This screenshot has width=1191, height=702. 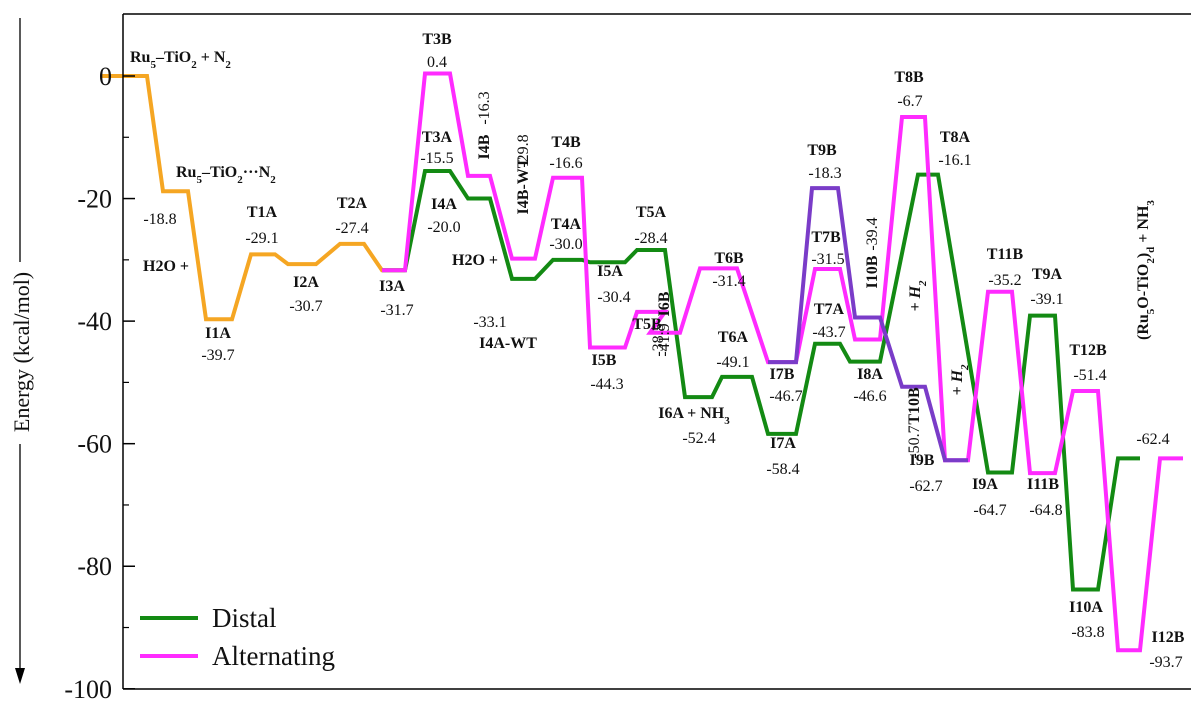 What do you see at coordinates (909, 77) in the screenshot?
I see `state-label-t8b: T8B` at bounding box center [909, 77].